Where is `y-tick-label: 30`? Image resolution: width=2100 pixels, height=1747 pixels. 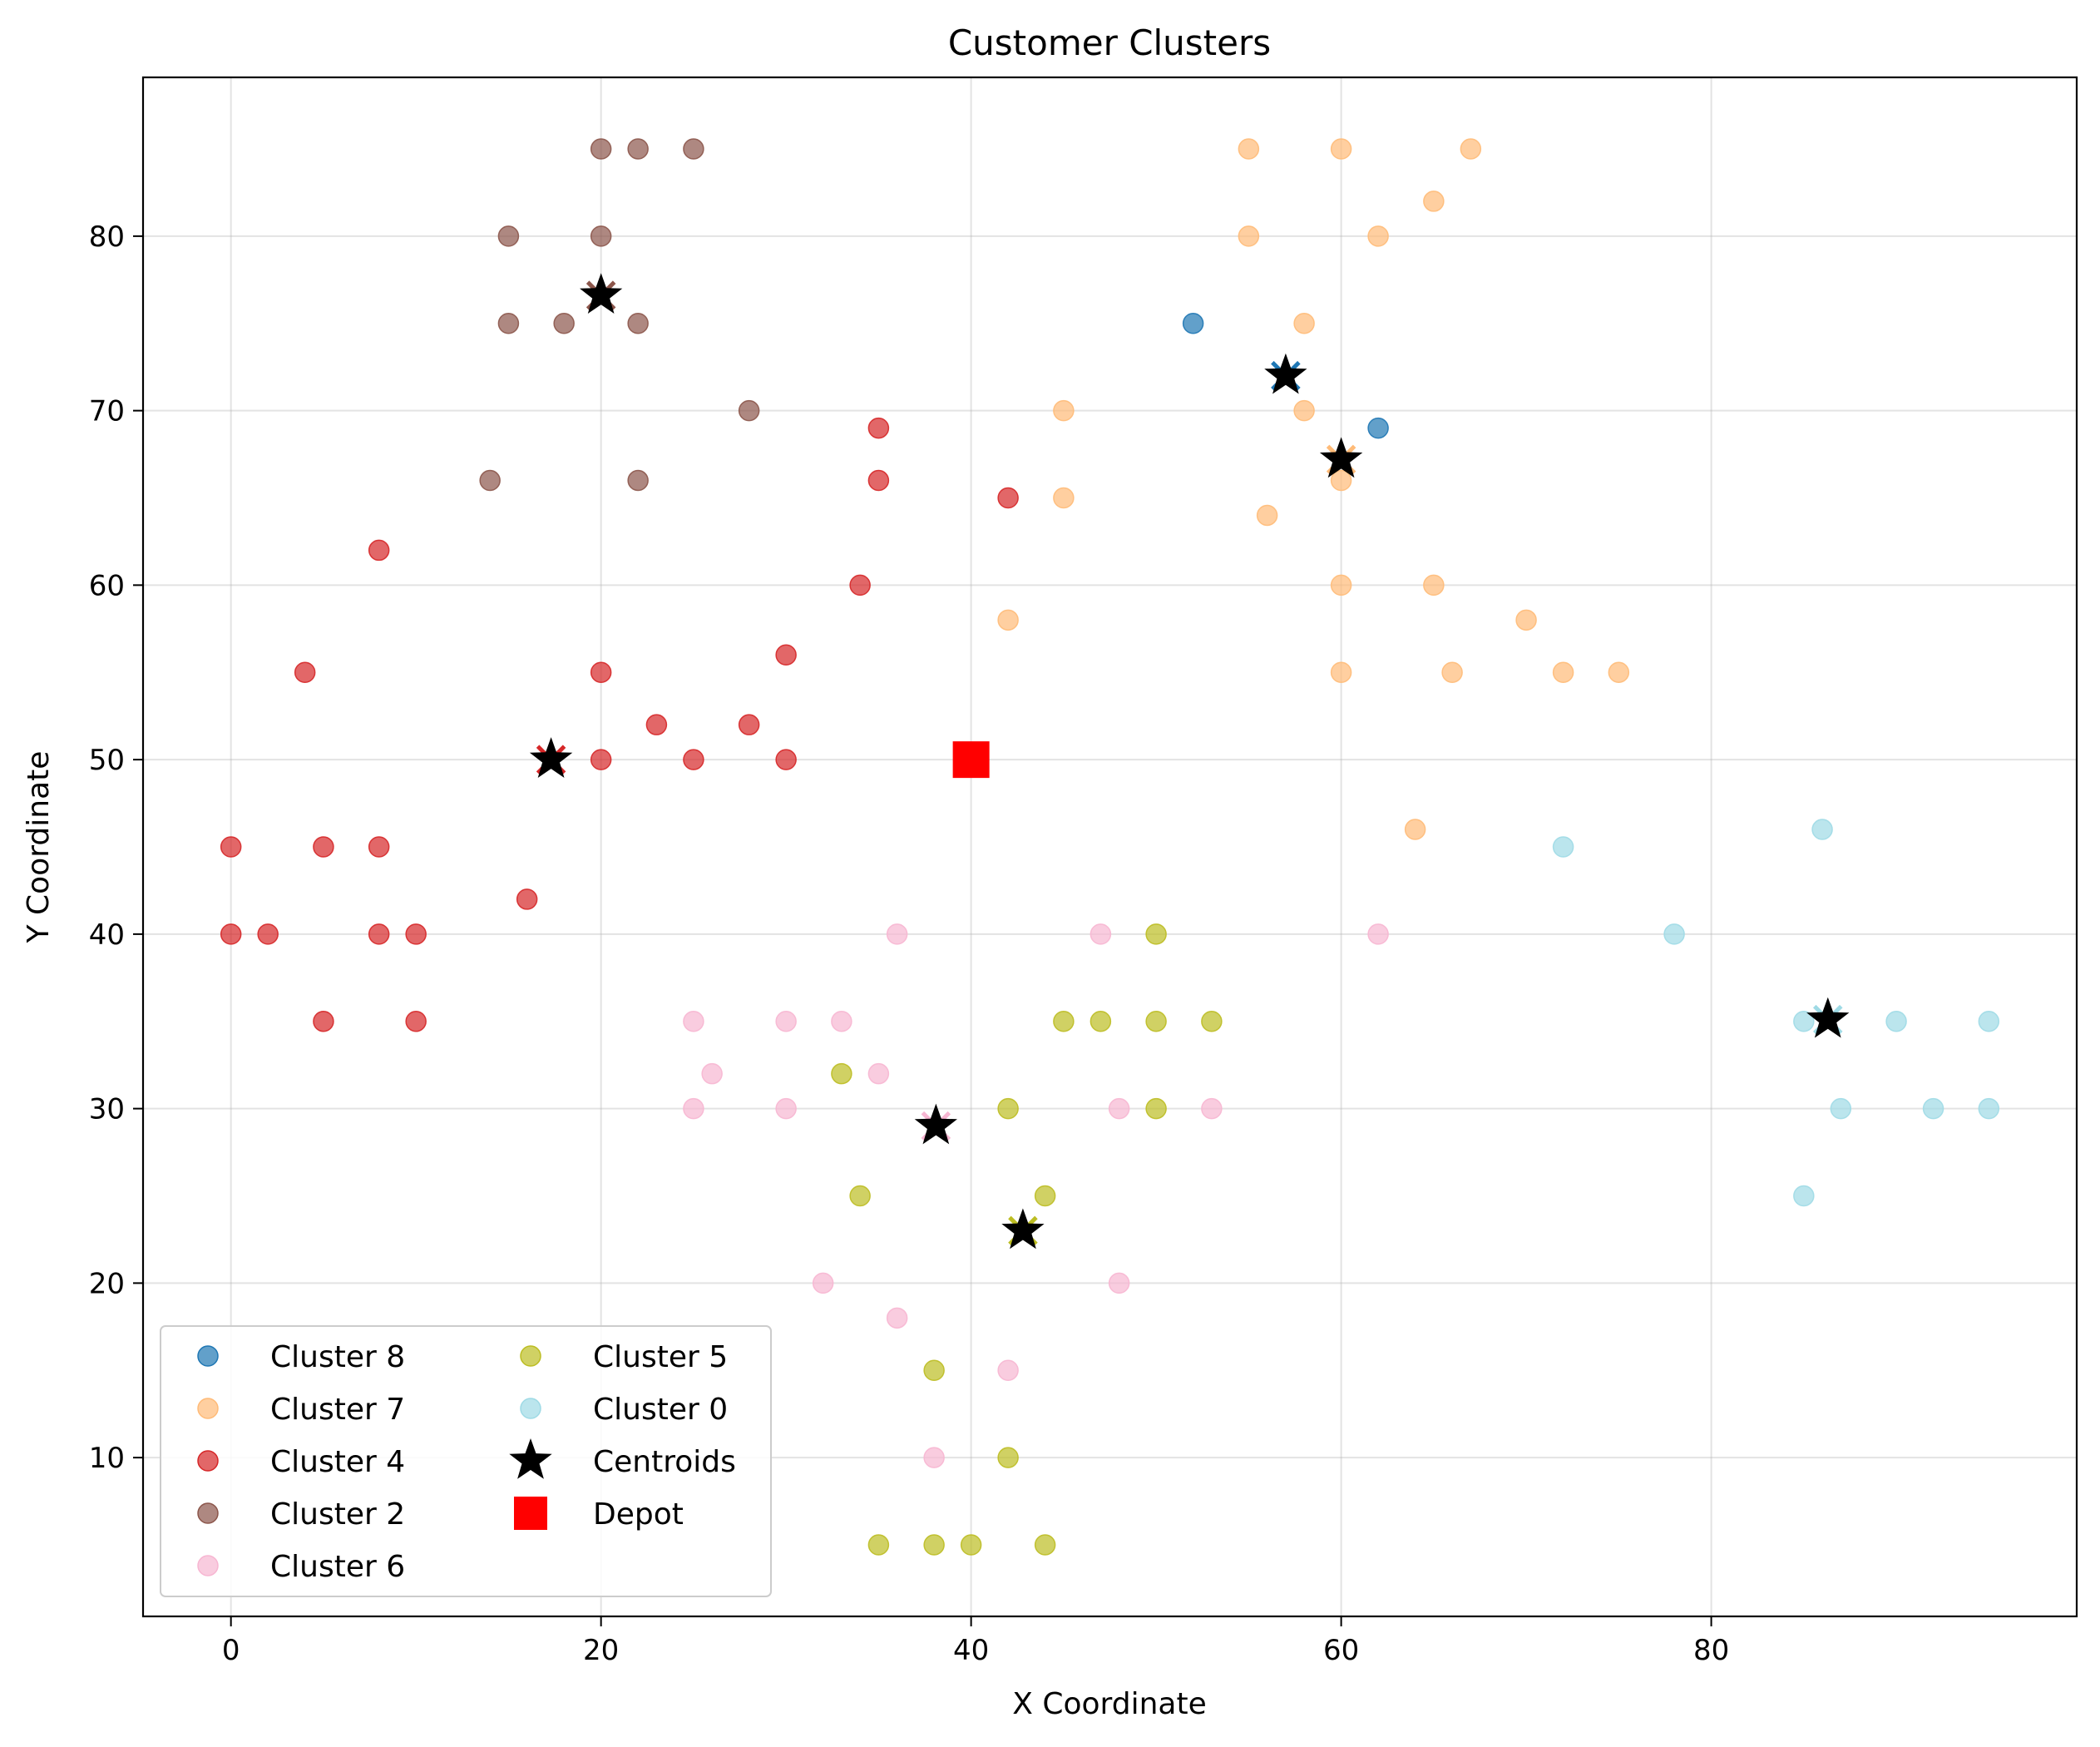 y-tick-label: 30 is located at coordinates (107, 1109).